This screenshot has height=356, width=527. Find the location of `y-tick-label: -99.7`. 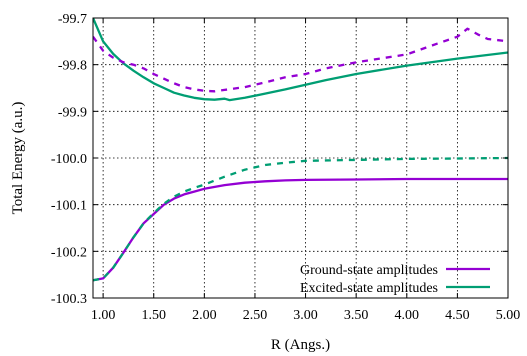

y-tick-label: -99.7 is located at coordinates (72, 19).